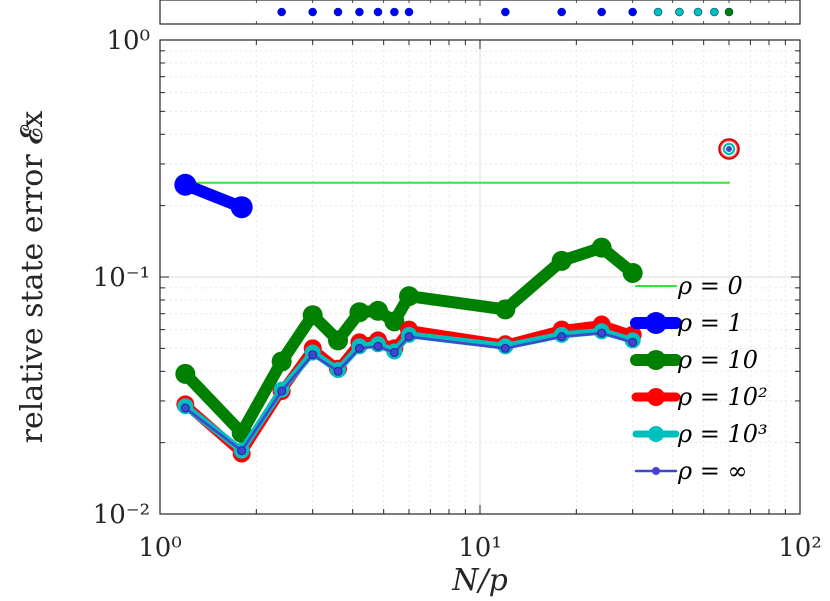  I want to click on legend-item-3: ρ = 10², so click(699, 397).